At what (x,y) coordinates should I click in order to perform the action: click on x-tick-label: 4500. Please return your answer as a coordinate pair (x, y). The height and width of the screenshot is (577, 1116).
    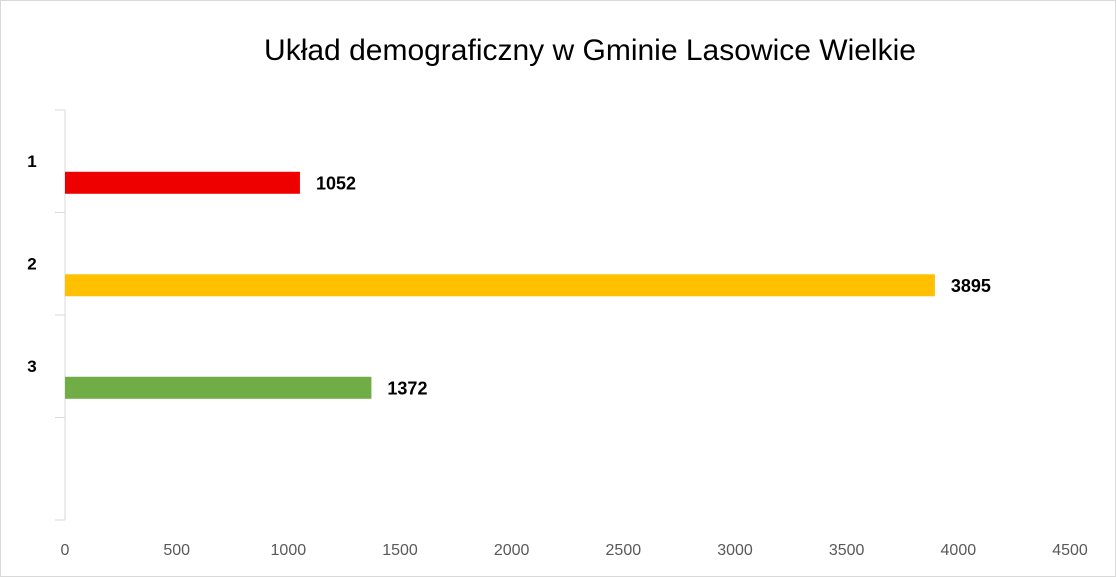
    Looking at the image, I should click on (1070, 550).